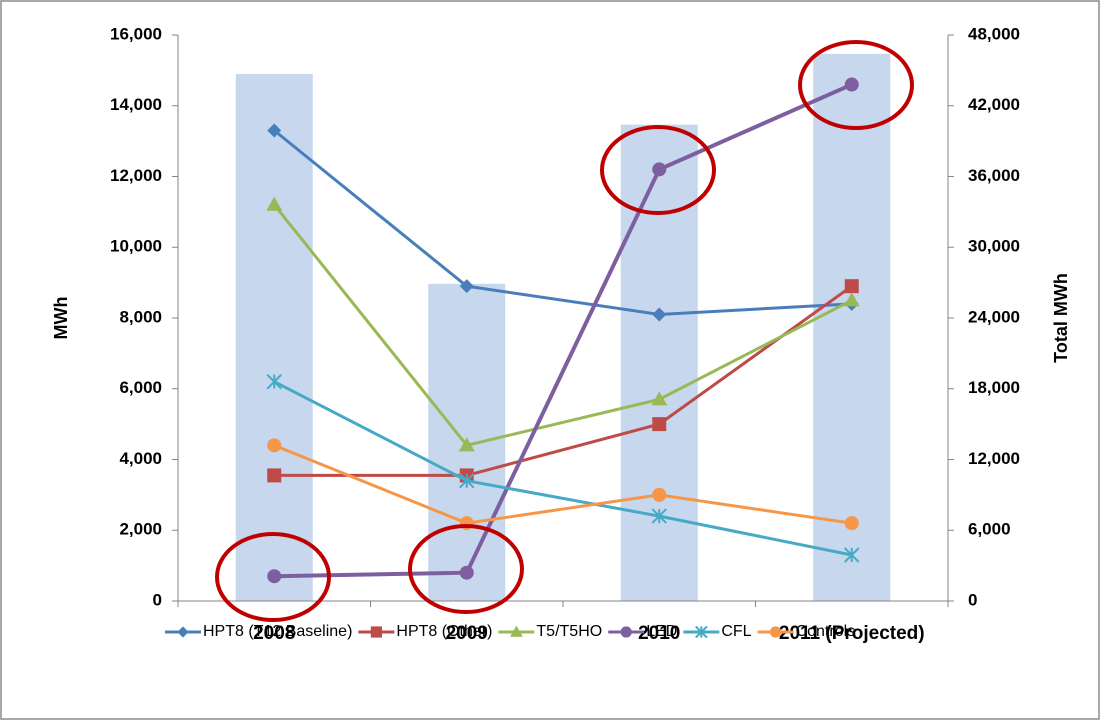 The width and height of the screenshot is (1101, 721). What do you see at coordinates (140, 458) in the screenshot?
I see `y-tick-label: 4,000` at bounding box center [140, 458].